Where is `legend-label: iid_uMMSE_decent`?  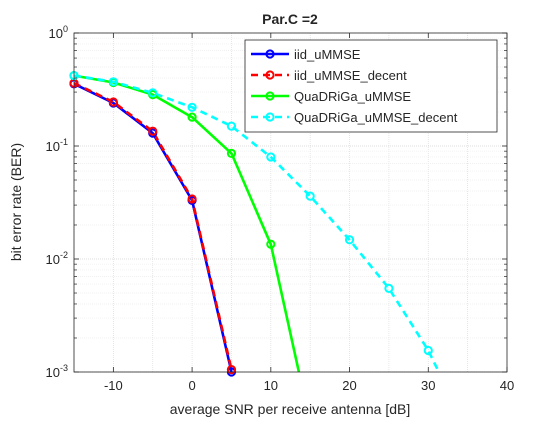 legend-label: iid_uMMSE_decent is located at coordinates (350, 75).